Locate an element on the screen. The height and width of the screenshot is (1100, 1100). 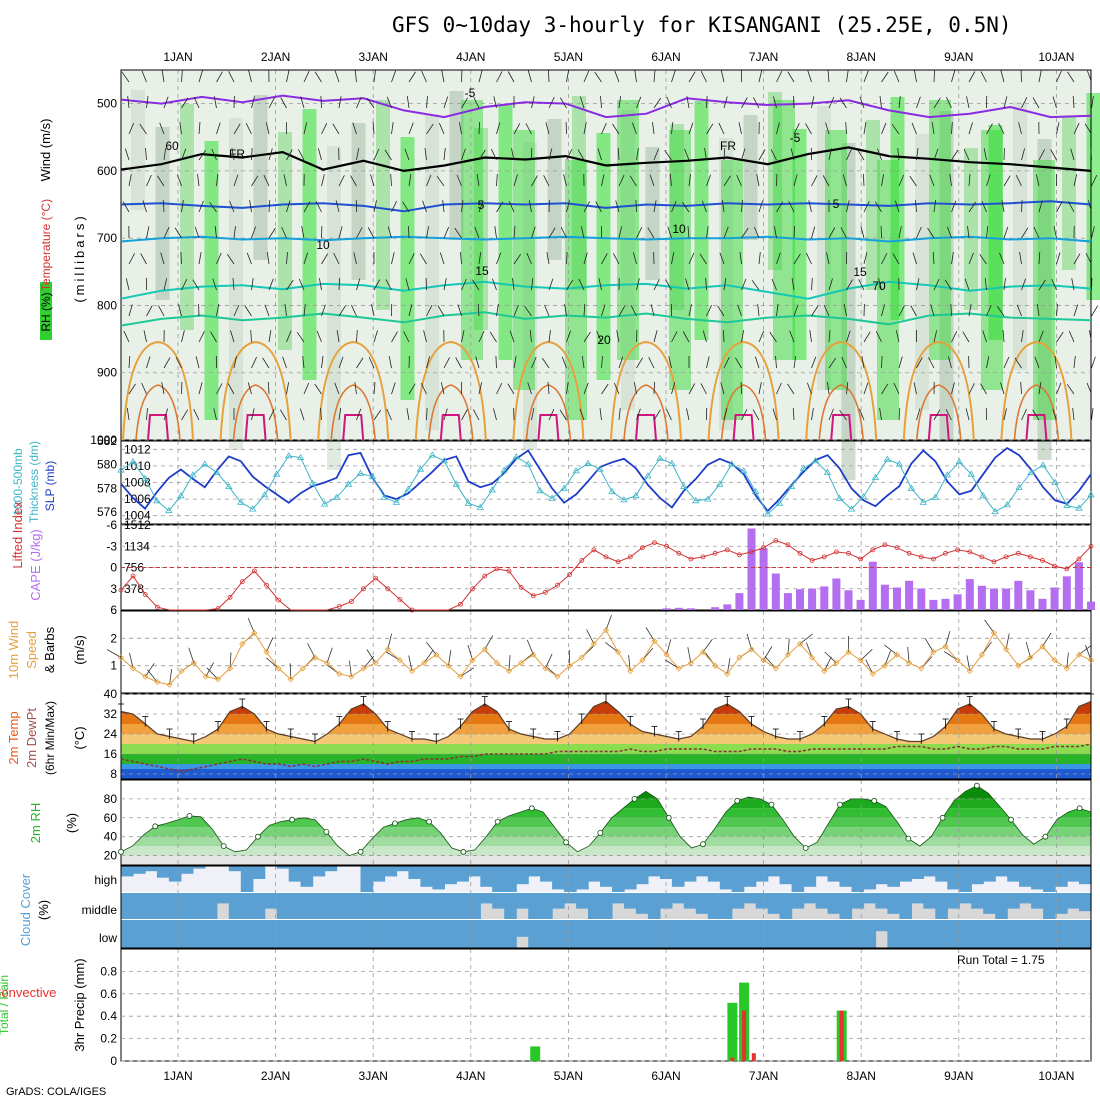
contour-value-label: 5 is located at coordinates (836, 204).